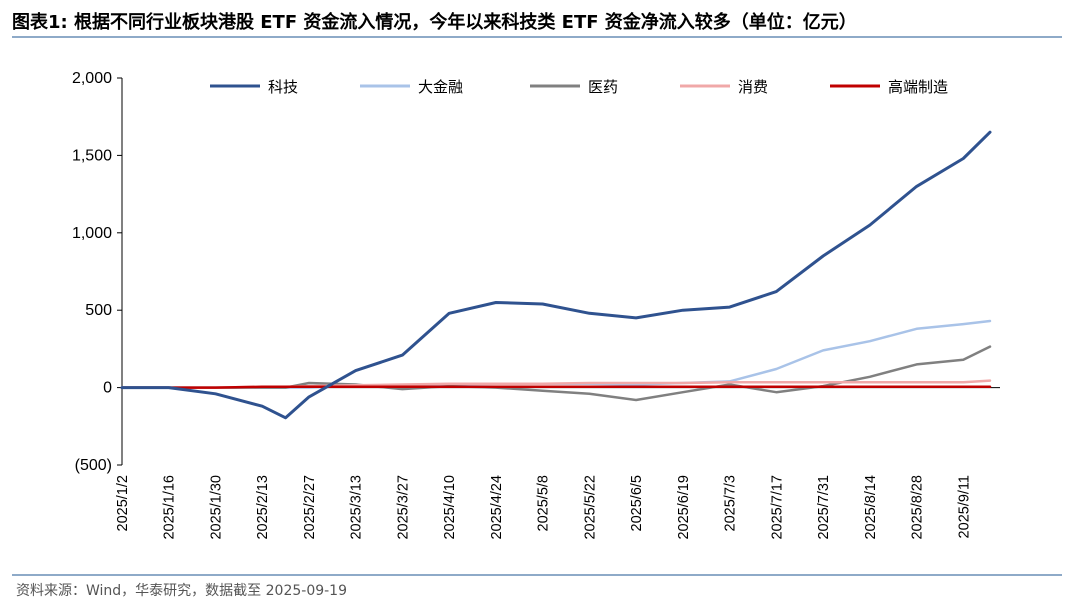  What do you see at coordinates (181, 591) in the screenshot?
I see `source-note: 资料来源：Wind，华泰研究，数据截至 2025-09-19` at bounding box center [181, 591].